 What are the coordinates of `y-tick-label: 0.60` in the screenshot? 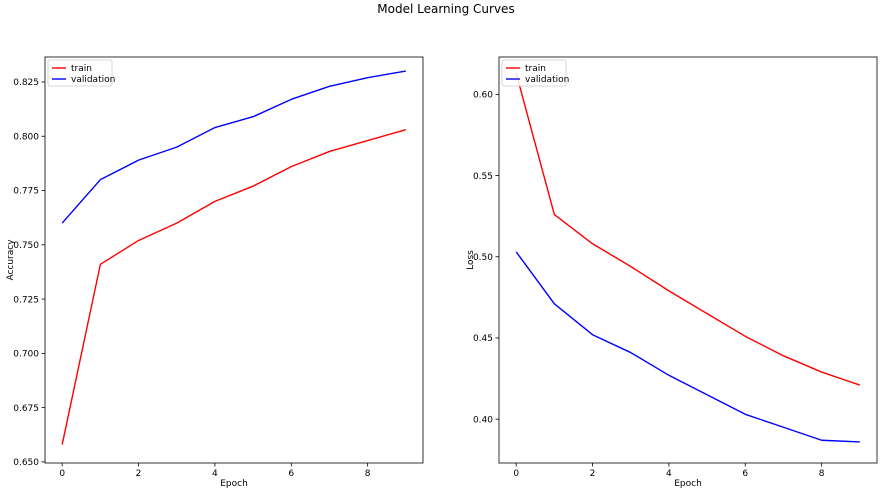 It's located at (483, 96).